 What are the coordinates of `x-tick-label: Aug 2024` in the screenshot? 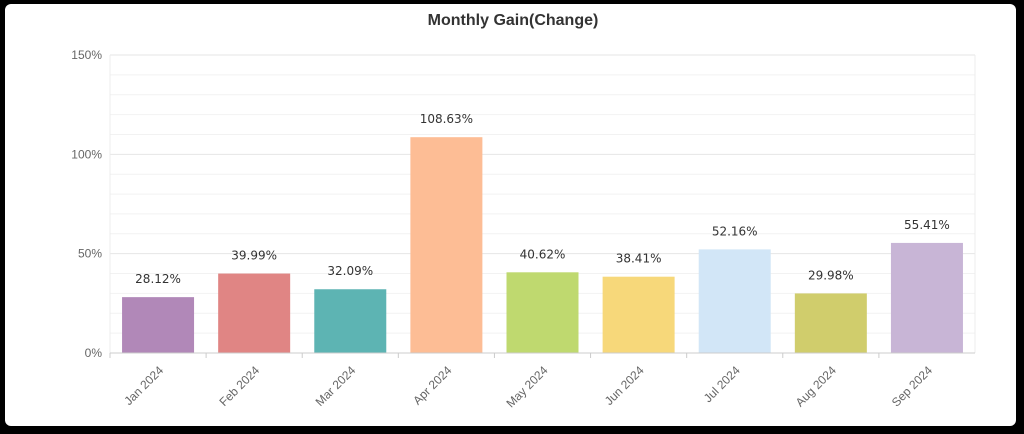 It's located at (816, 386).